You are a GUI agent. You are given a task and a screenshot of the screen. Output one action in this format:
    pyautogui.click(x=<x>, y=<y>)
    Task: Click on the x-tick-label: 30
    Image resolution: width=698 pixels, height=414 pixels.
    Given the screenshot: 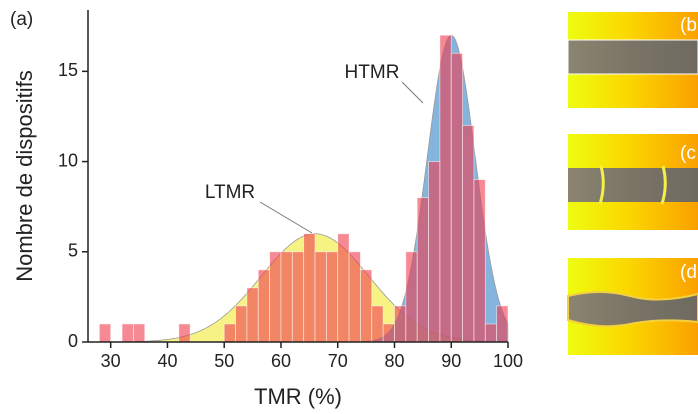 What is the action you would take?
    pyautogui.click(x=111, y=361)
    